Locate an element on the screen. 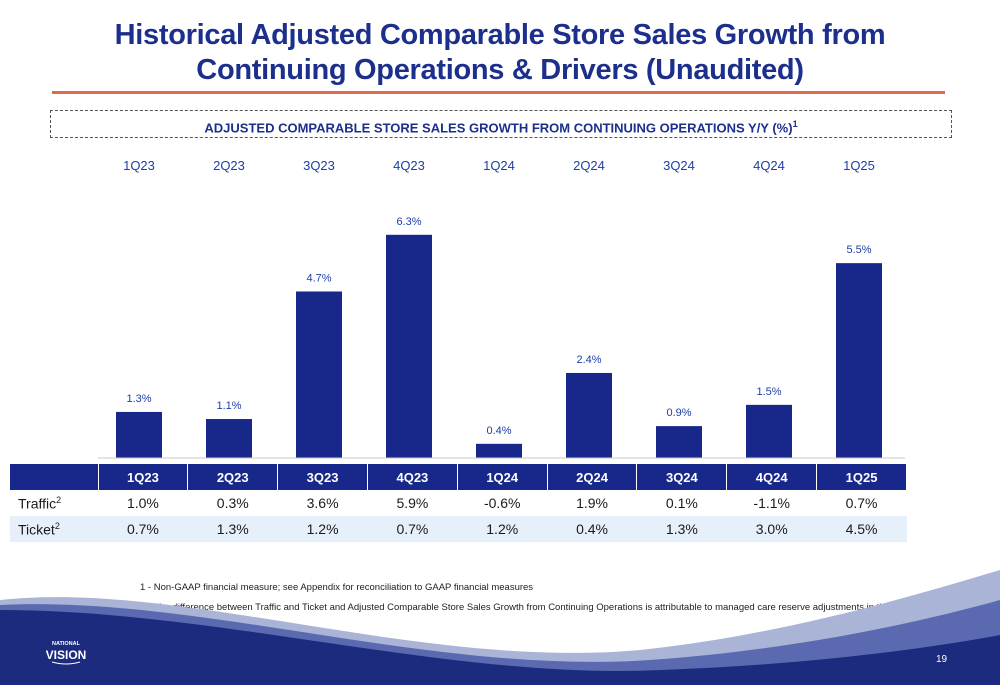  category-label-2q24: 2Q24 is located at coordinates (589, 165).